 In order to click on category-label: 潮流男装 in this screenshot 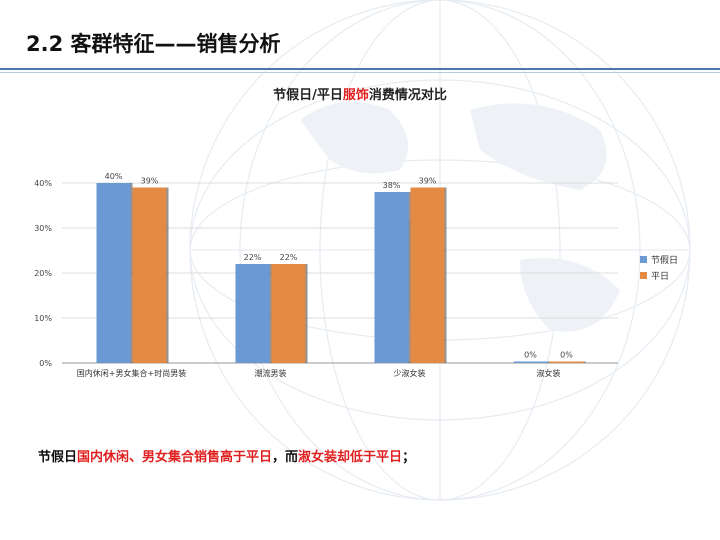, I will do `click(271, 373)`.